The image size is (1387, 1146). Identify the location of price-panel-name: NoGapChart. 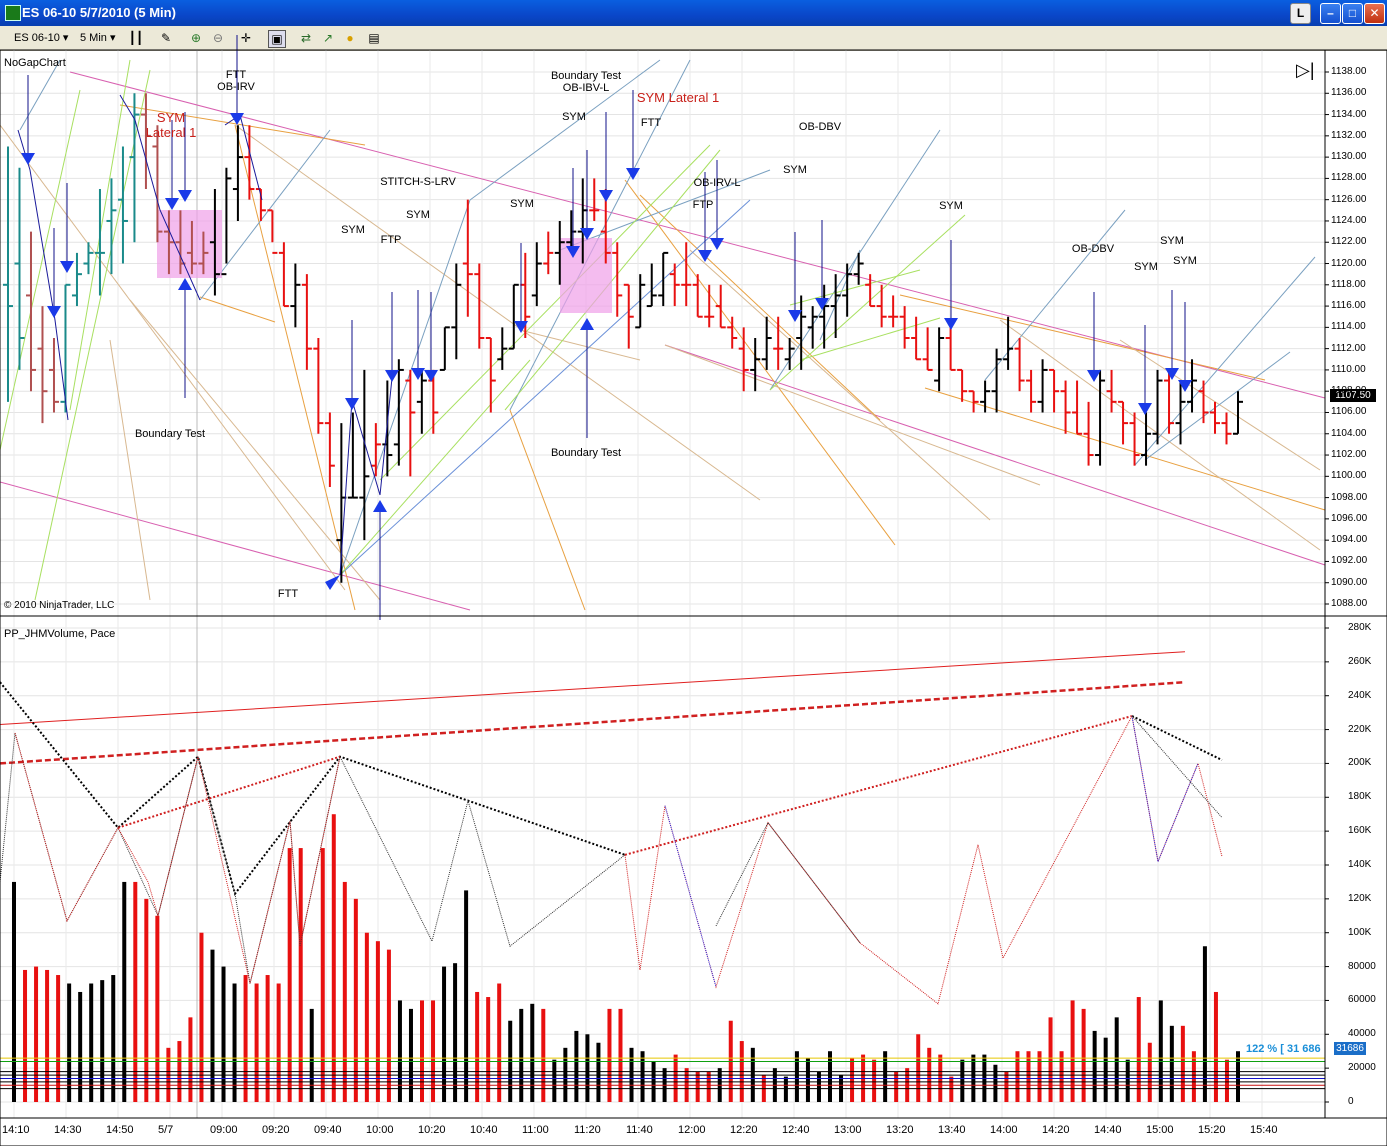
(35, 63).